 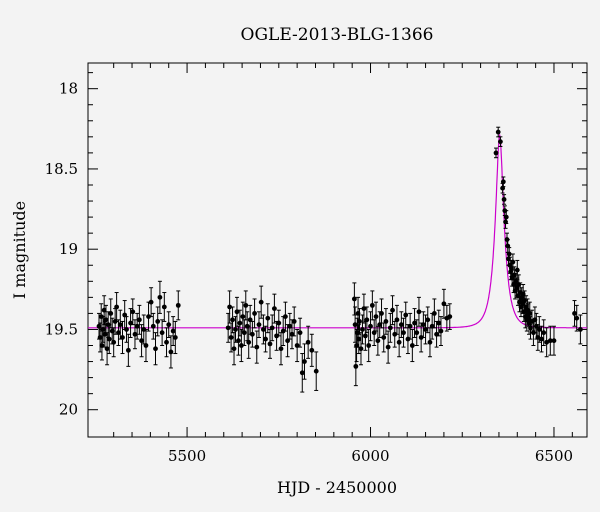 I want to click on y-tick-label: 18, so click(x=68, y=89).